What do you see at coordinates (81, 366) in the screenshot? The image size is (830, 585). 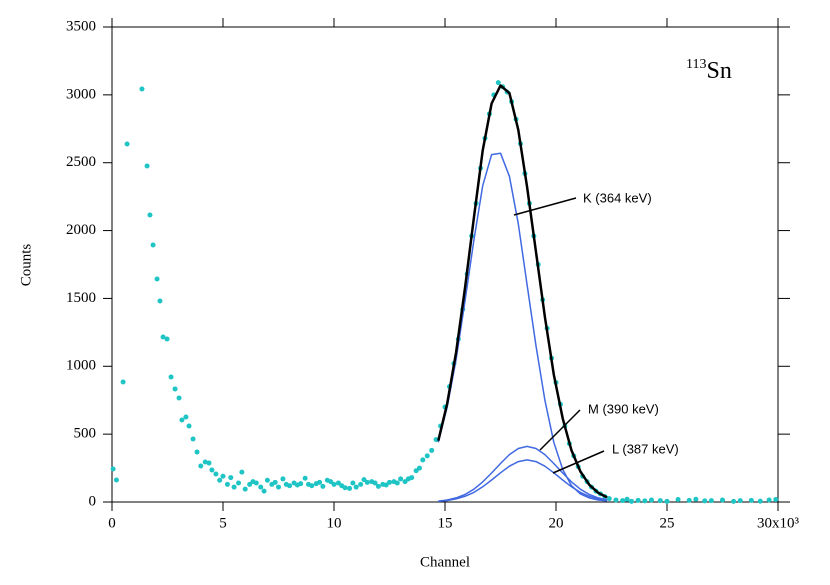 I see `y-tick-label: 1000` at bounding box center [81, 366].